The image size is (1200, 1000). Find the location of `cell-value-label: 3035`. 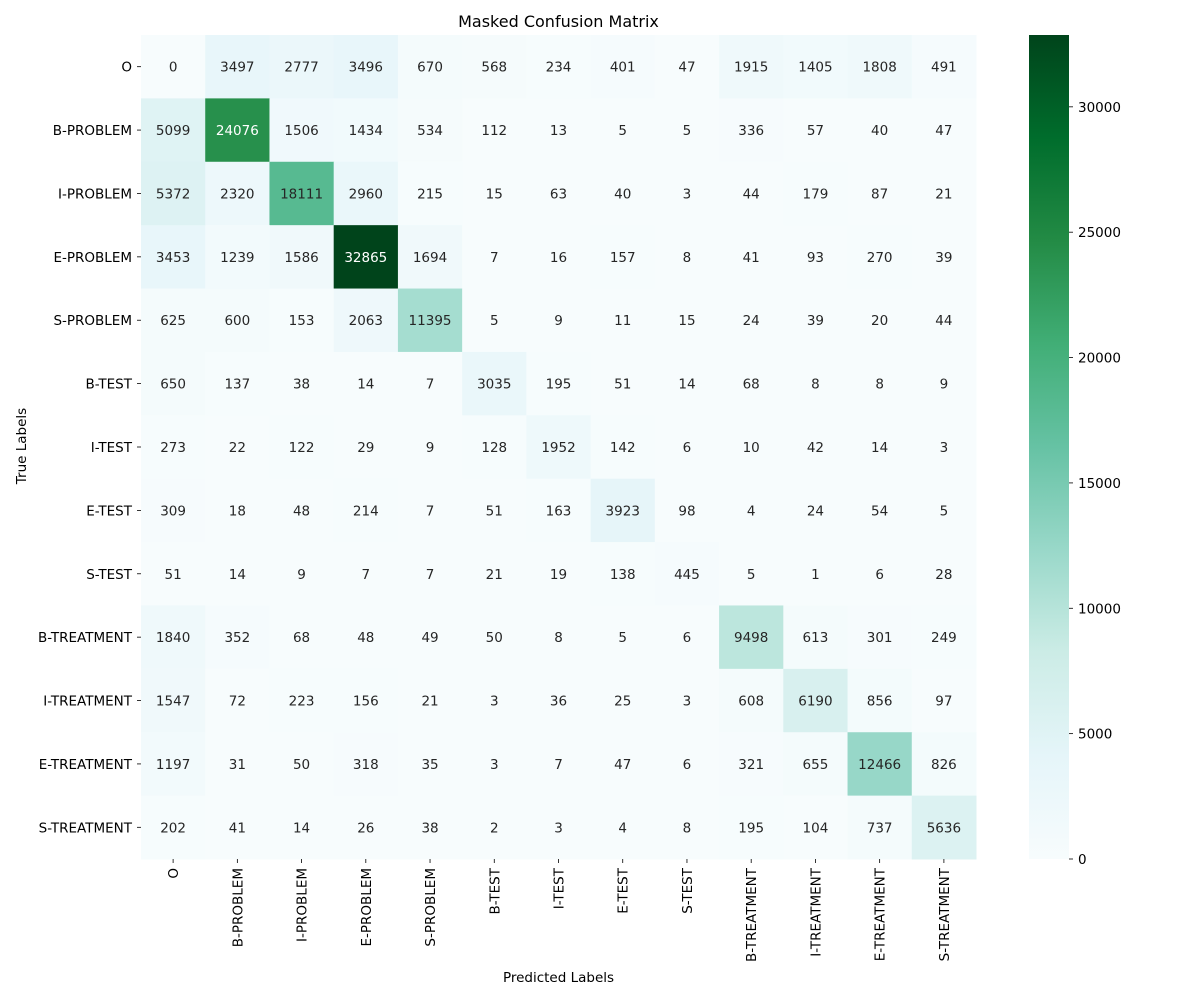

cell-value-label: 3035 is located at coordinates (494, 385).